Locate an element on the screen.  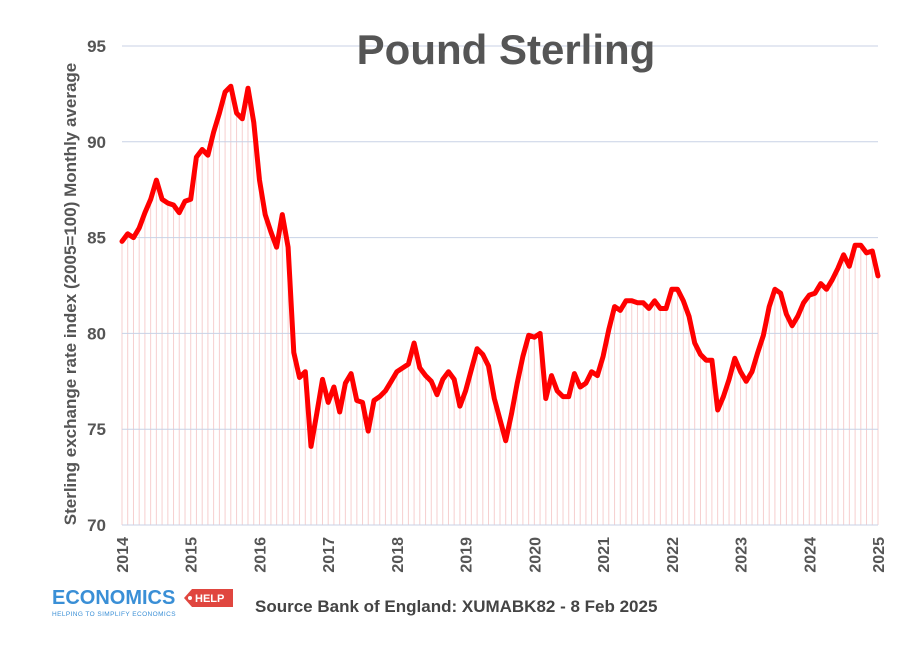
logo-tagline: HELPING TO SIMPLIFY ECONOMICS is located at coordinates (114, 614).